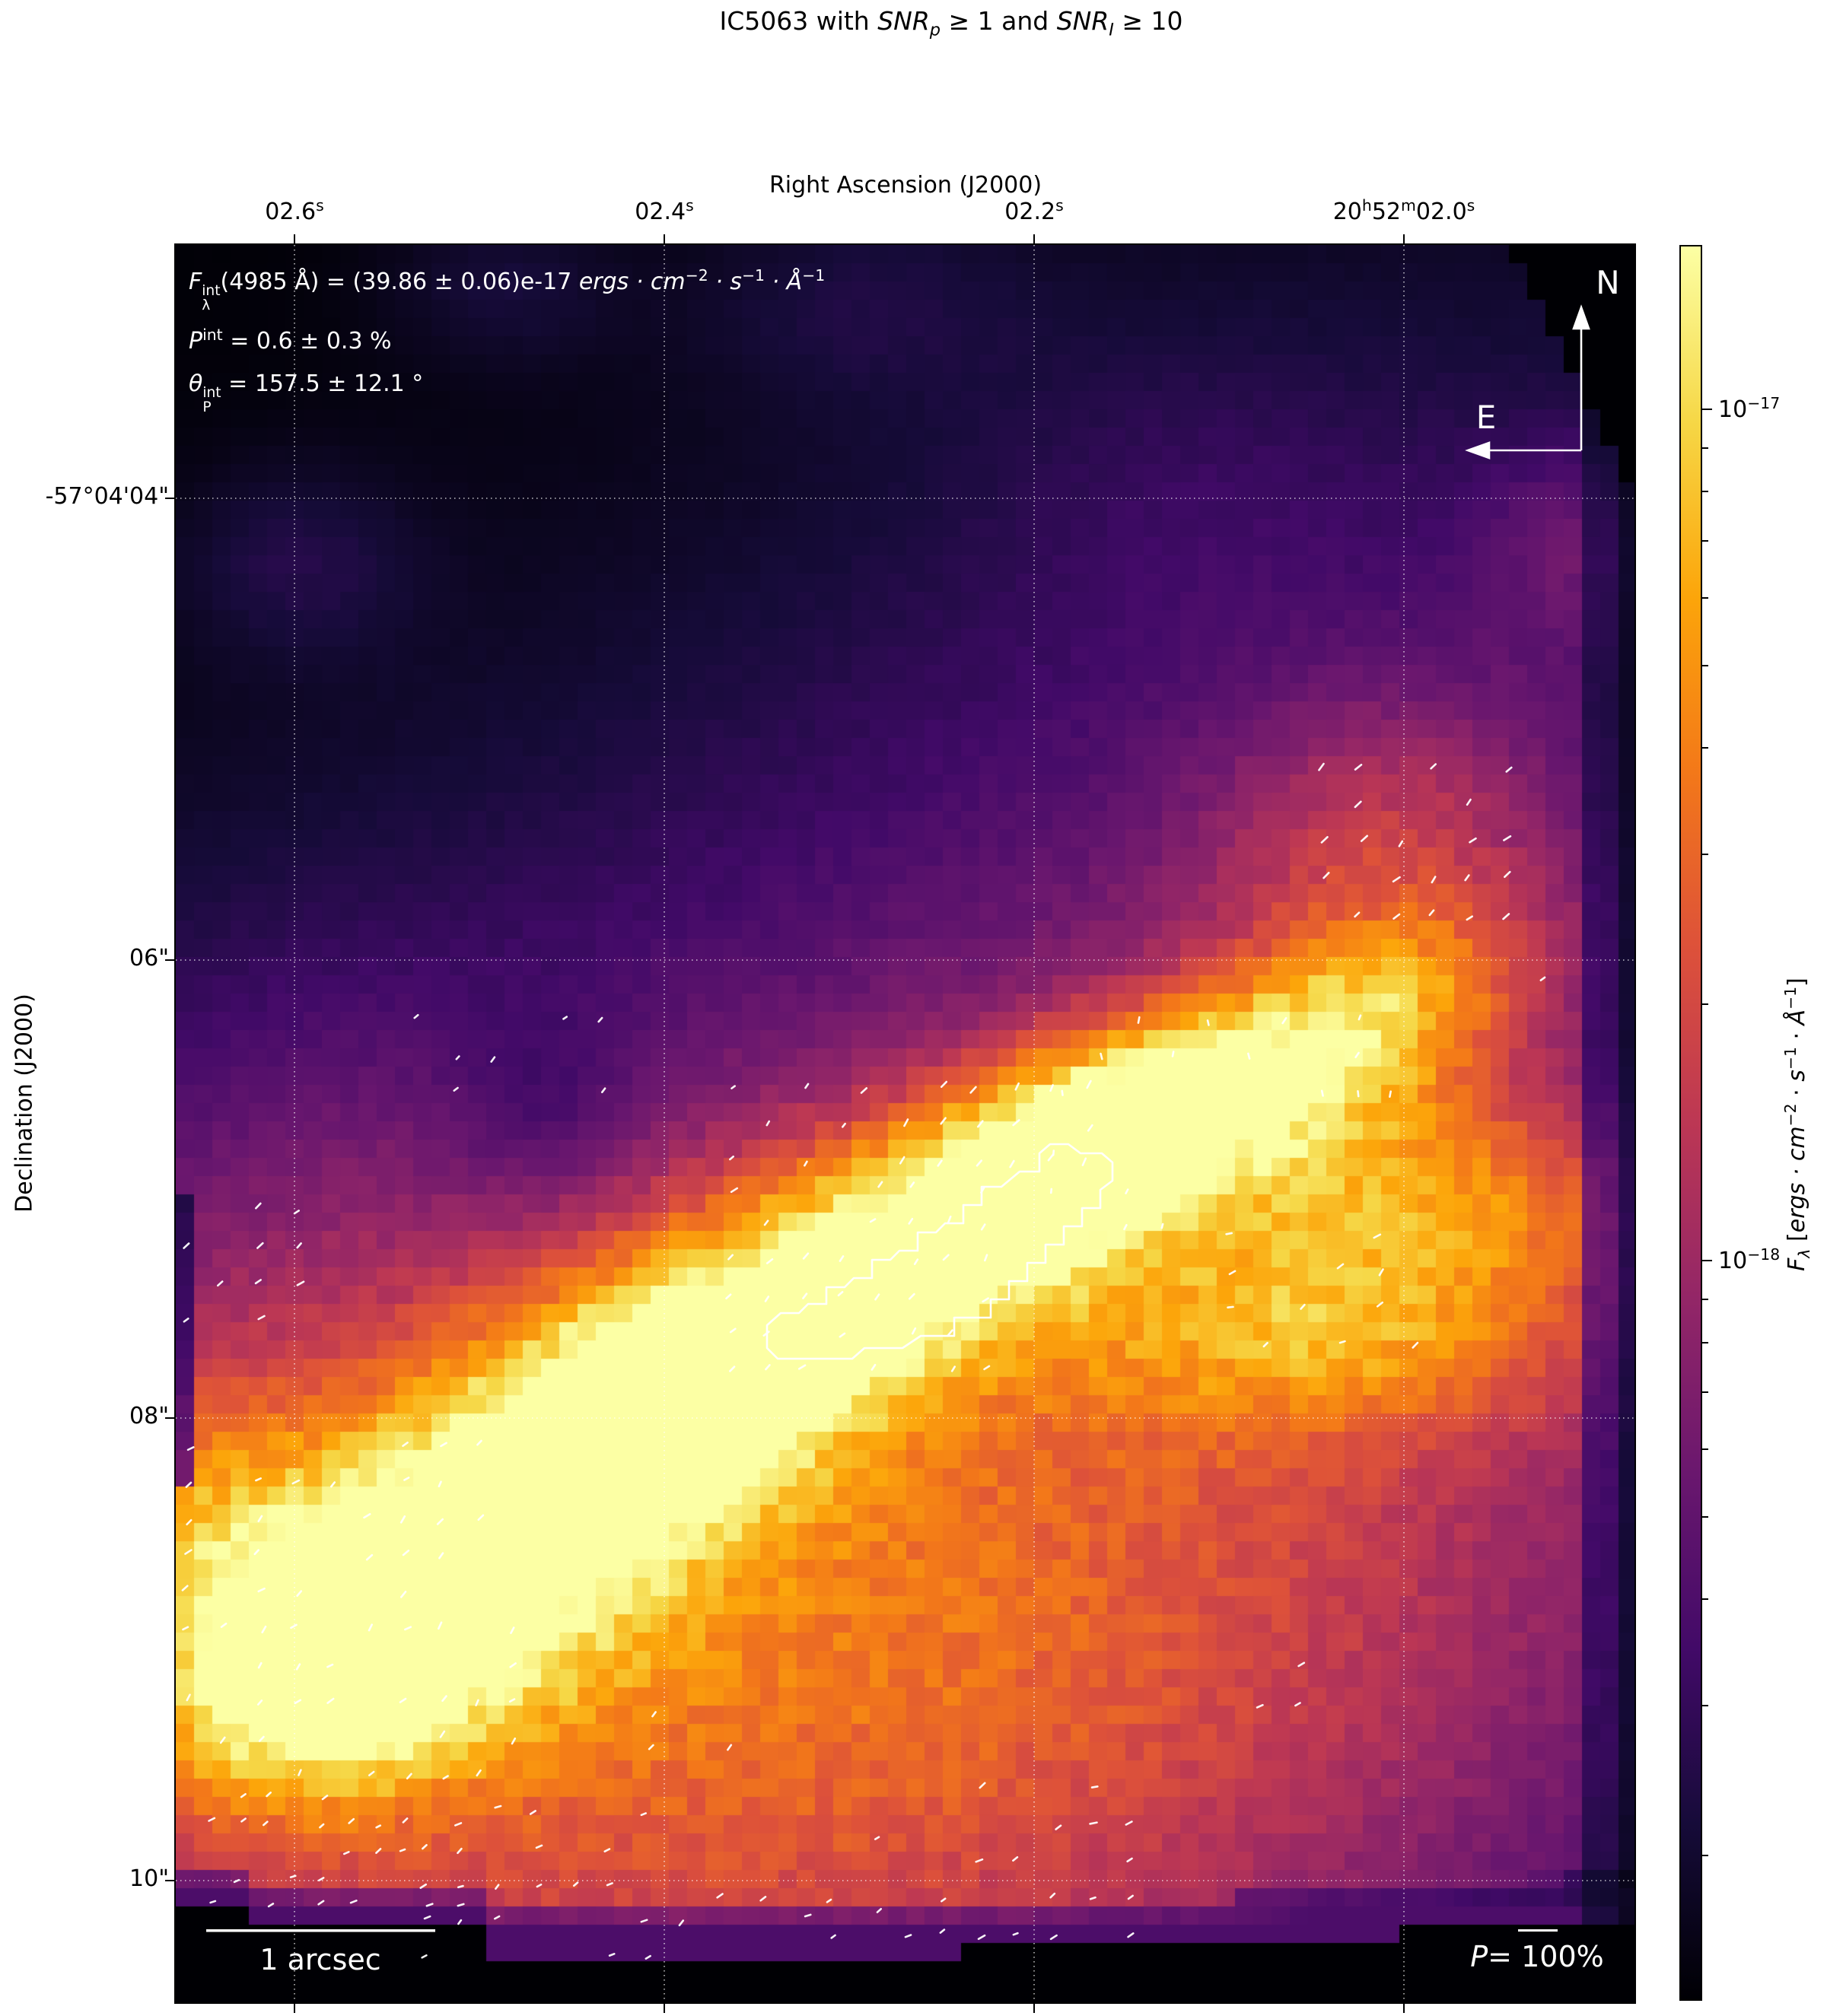  Describe the element at coordinates (1486, 417) in the screenshot. I see `compass-east-label: E` at that location.